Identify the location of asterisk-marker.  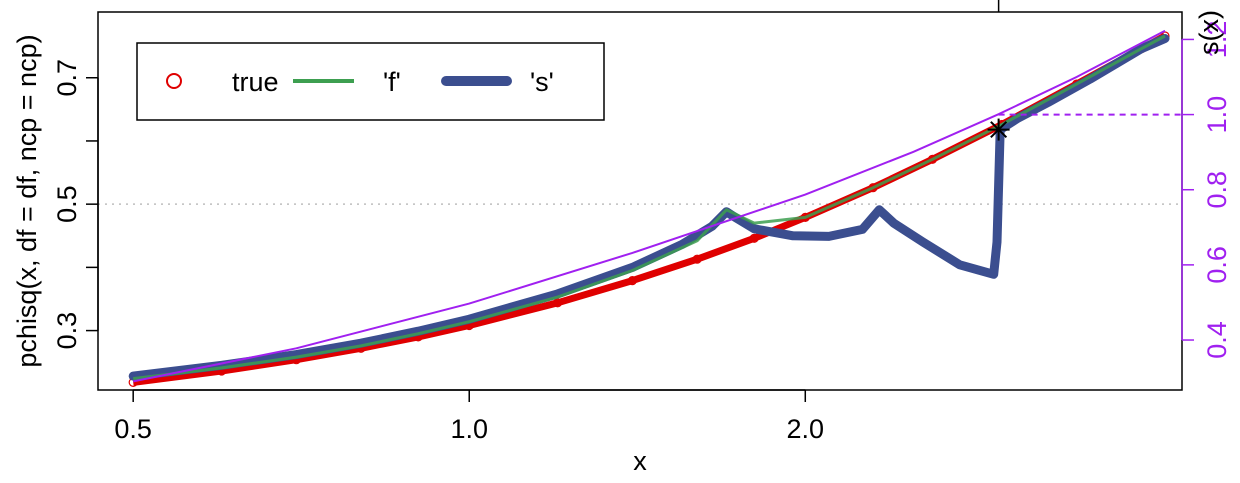
(998, 129).